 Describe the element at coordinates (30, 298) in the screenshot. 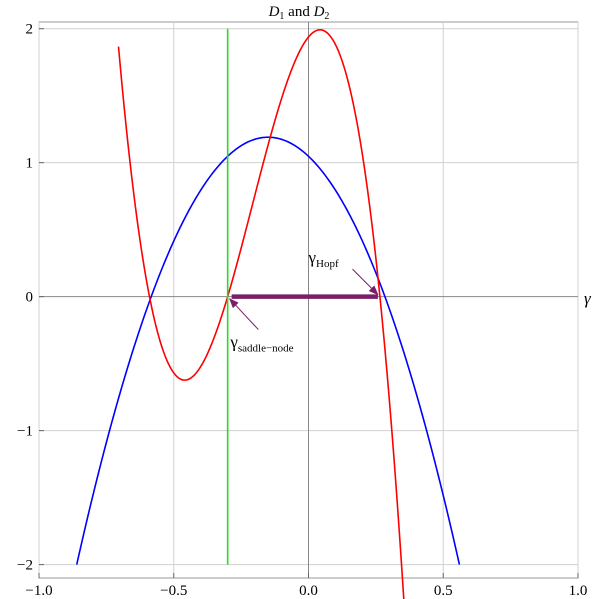

I see `y-tick-label: 0` at that location.